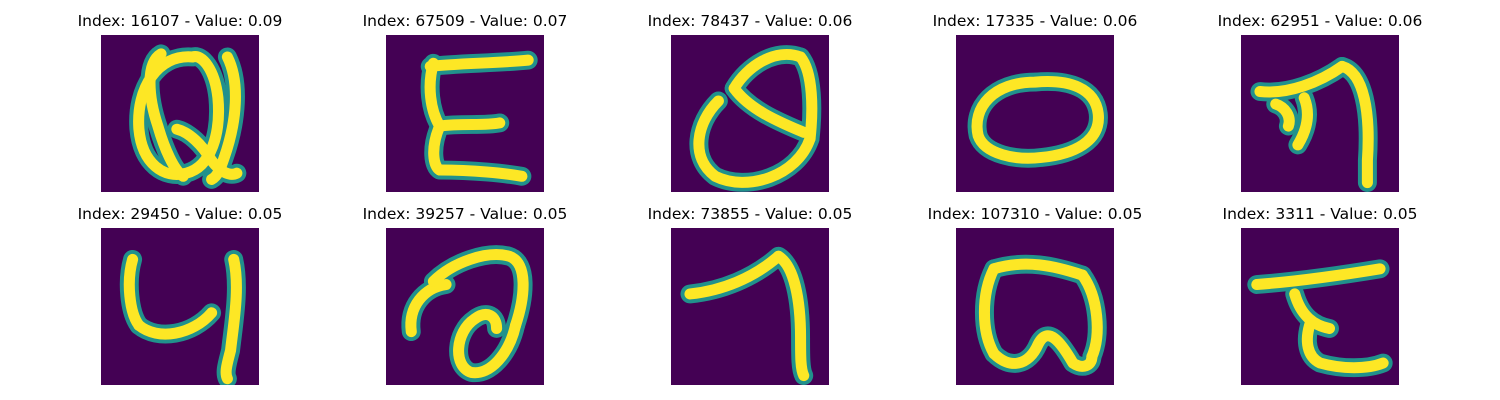  Describe the element at coordinates (750, 21) in the screenshot. I see `panel-title: Index: 78437 - Value: 0.06` at that location.